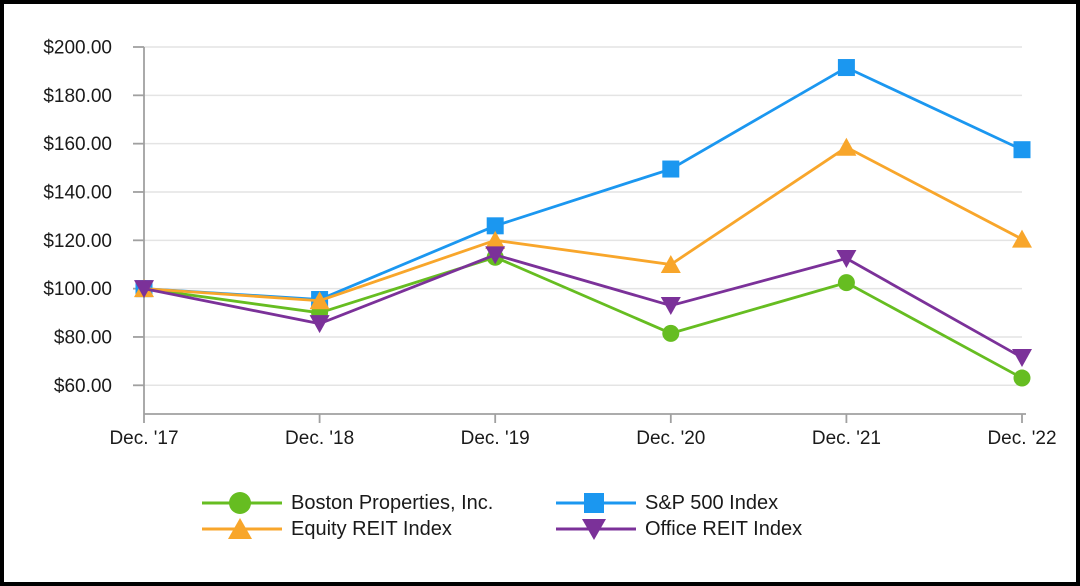  What do you see at coordinates (77, 96) in the screenshot?
I see `y-axis-label: $180.00` at bounding box center [77, 96].